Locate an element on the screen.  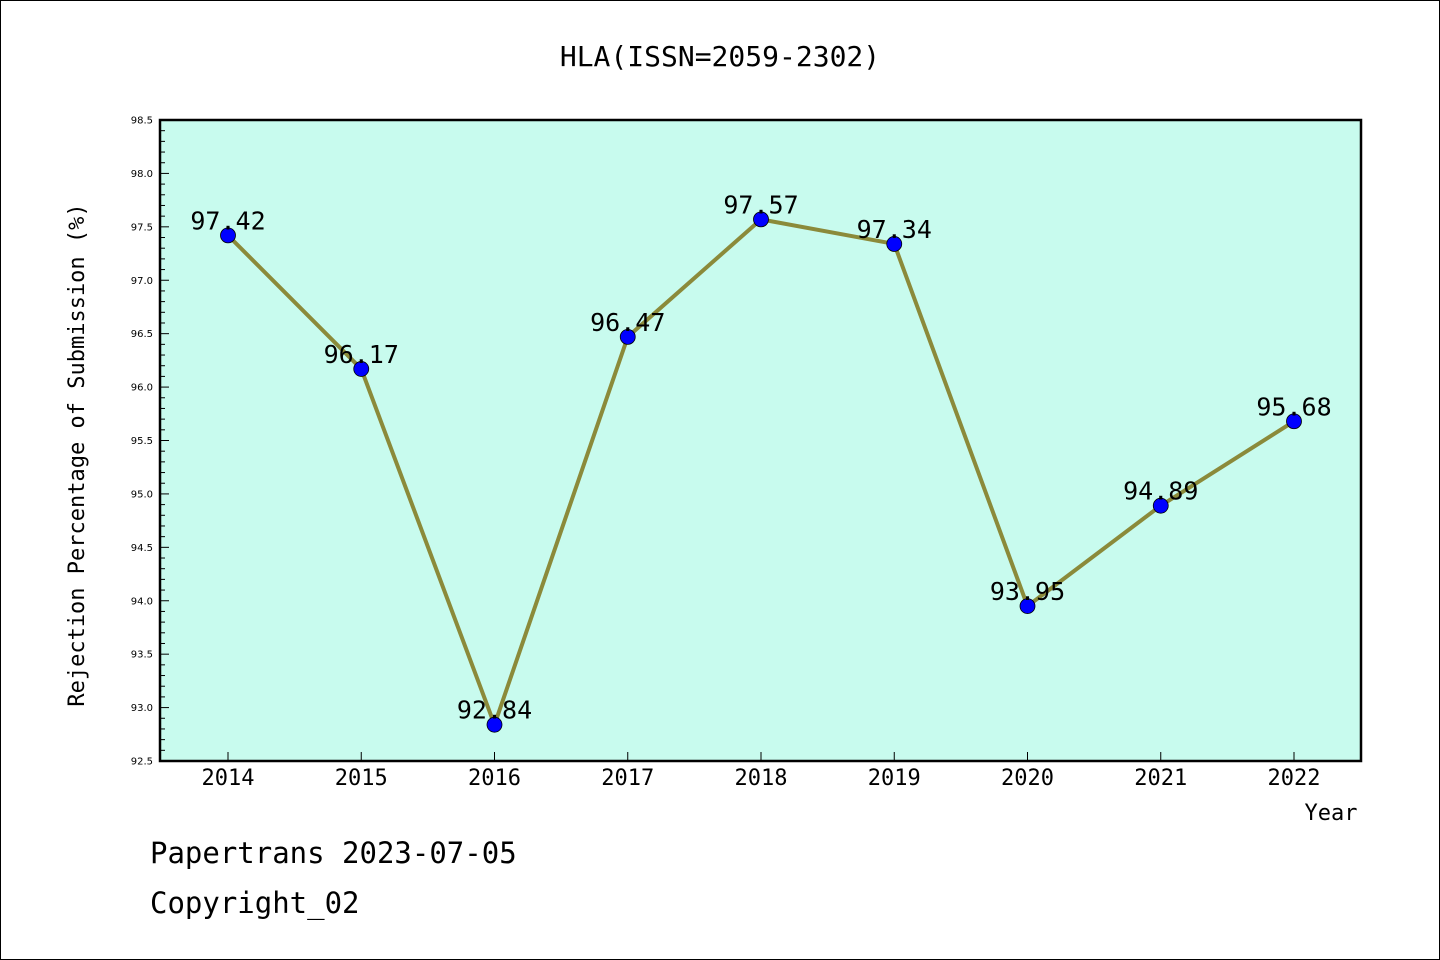
footer-copyright: Copyright_02 is located at coordinates (255, 903).